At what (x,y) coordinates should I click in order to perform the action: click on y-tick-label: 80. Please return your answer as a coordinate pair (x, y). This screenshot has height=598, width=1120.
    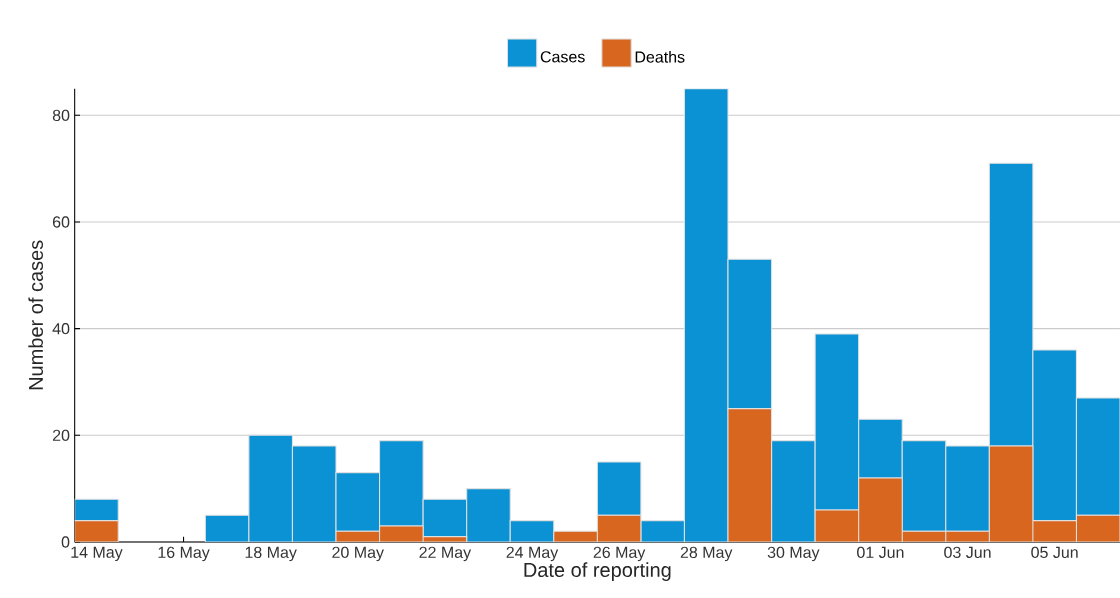
    Looking at the image, I should click on (61, 115).